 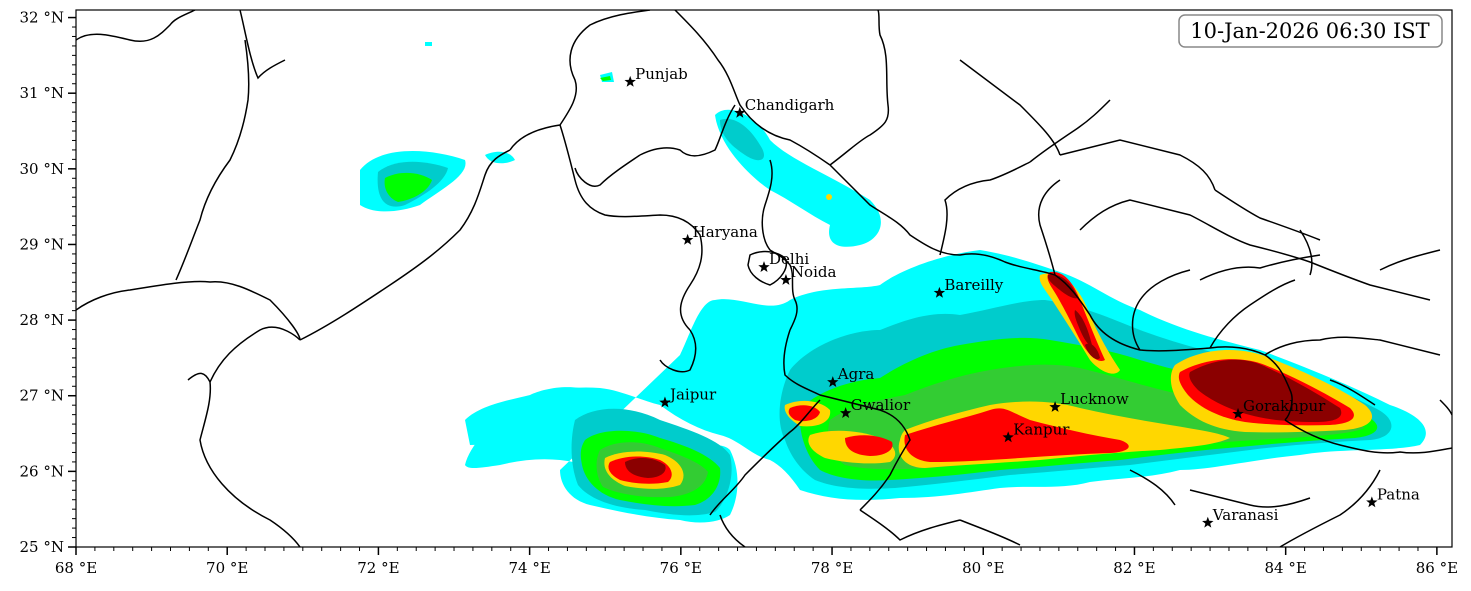 I want to click on x-tick-label: 70 °E, so click(x=227, y=568).